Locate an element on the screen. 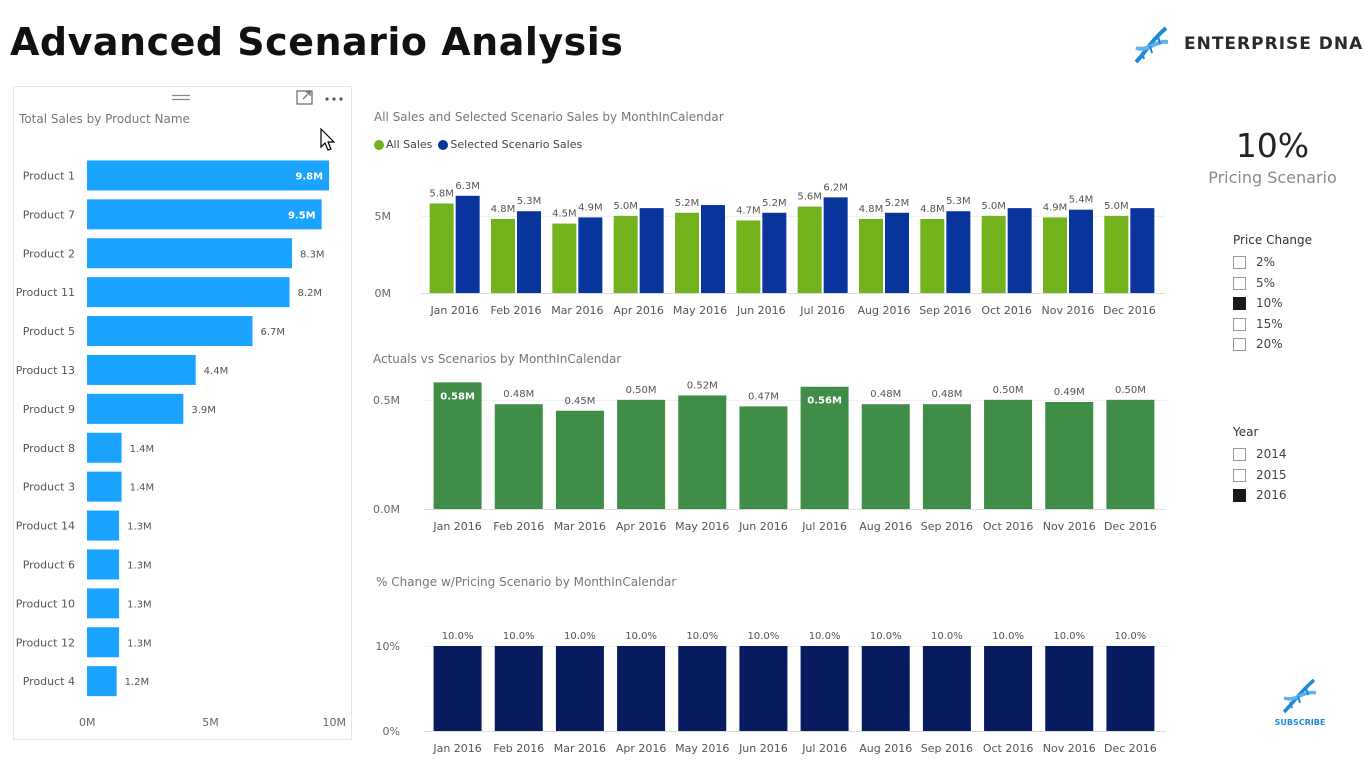 The image size is (1366, 768). x-label-mar-2016: Mar 2016 is located at coordinates (577, 310).